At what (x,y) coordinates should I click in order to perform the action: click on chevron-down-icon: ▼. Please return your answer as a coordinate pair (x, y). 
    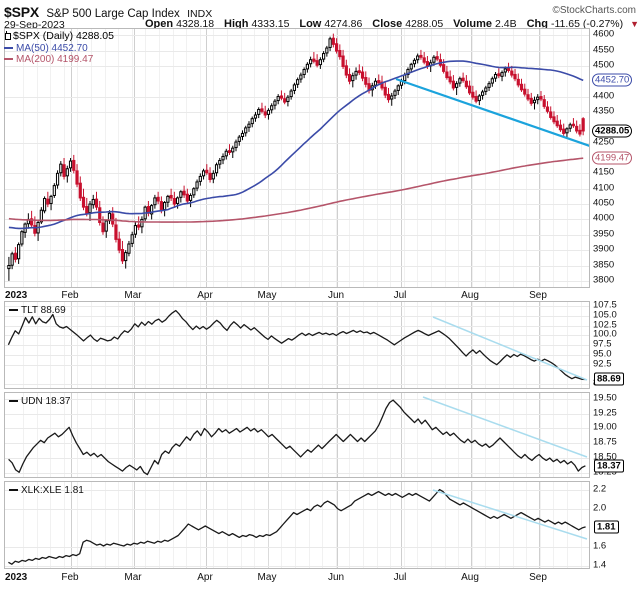
    Looking at the image, I should click on (635, 24).